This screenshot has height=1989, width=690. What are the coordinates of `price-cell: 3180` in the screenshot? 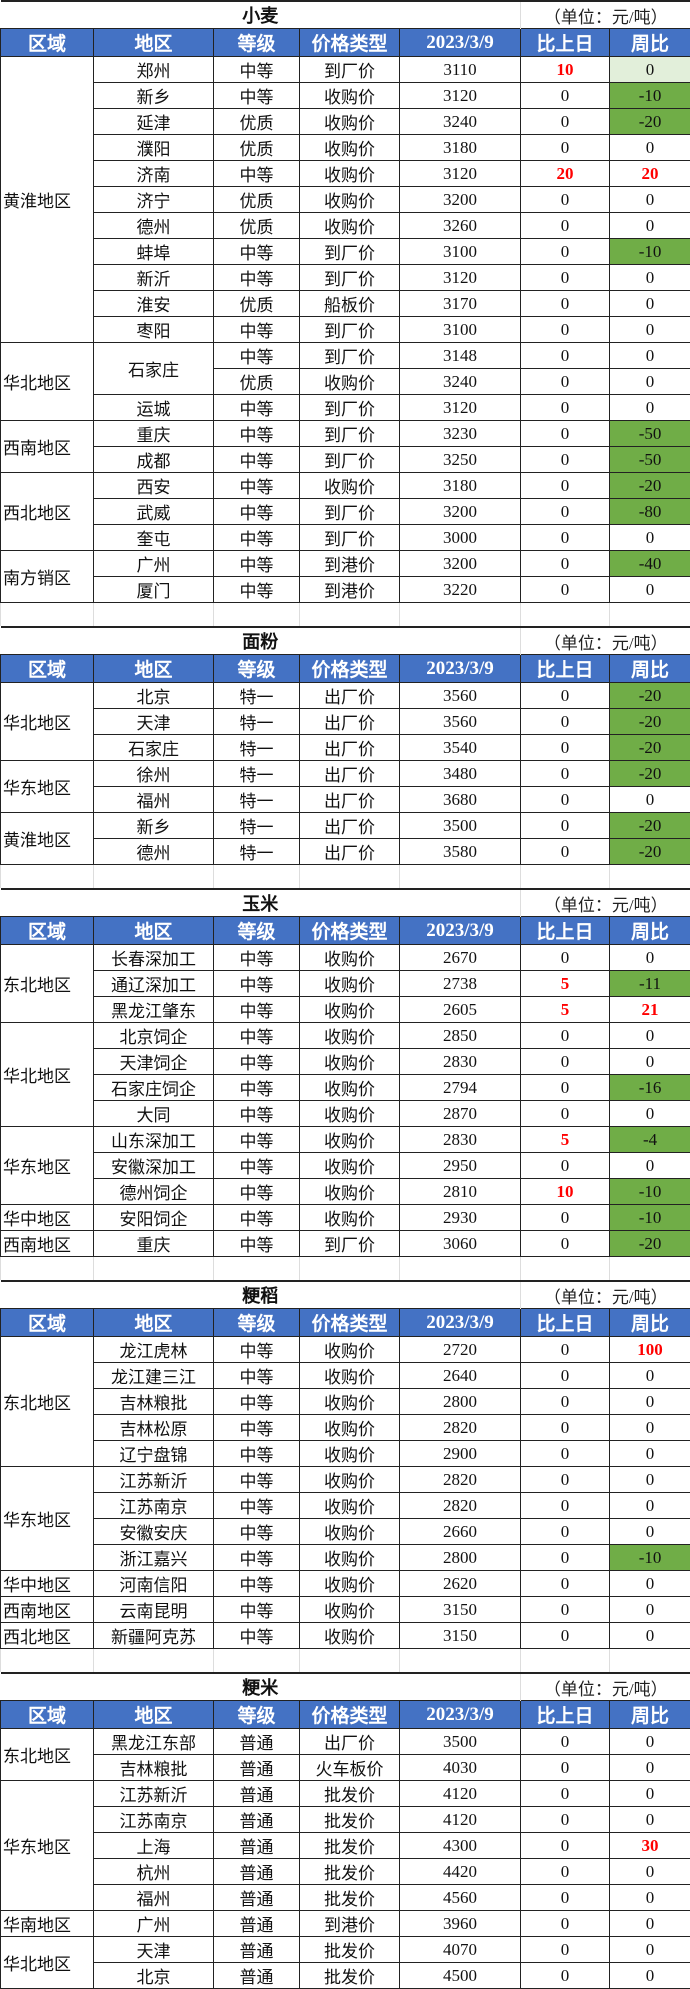 It's located at (460, 486).